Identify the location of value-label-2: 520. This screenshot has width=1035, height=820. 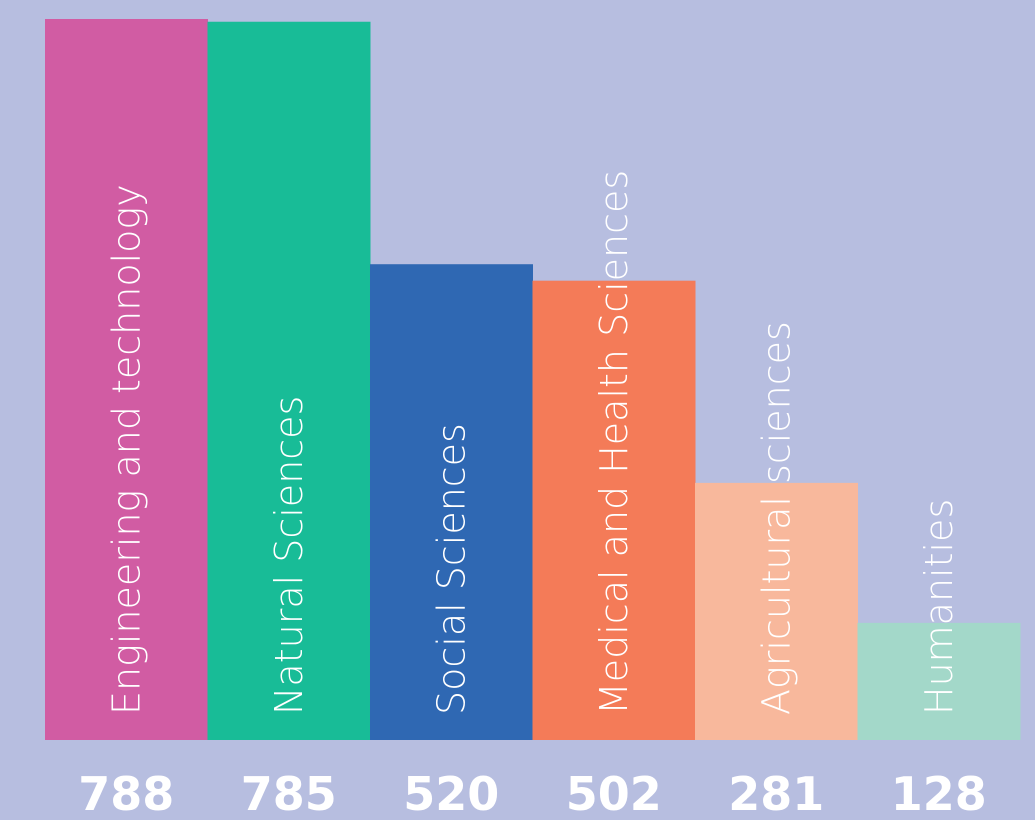
(451, 793).